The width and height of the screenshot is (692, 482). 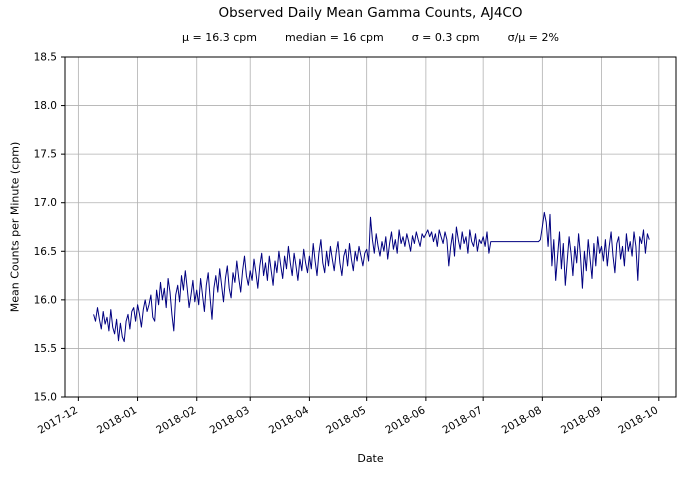 What do you see at coordinates (581, 420) in the screenshot?
I see `x-tick-label: 2018-09` at bounding box center [581, 420].